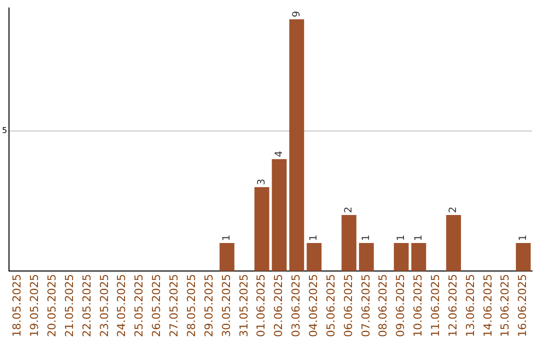  Describe the element at coordinates (69, 306) in the screenshot. I see `x-tick-label: 21.05.2025` at that location.